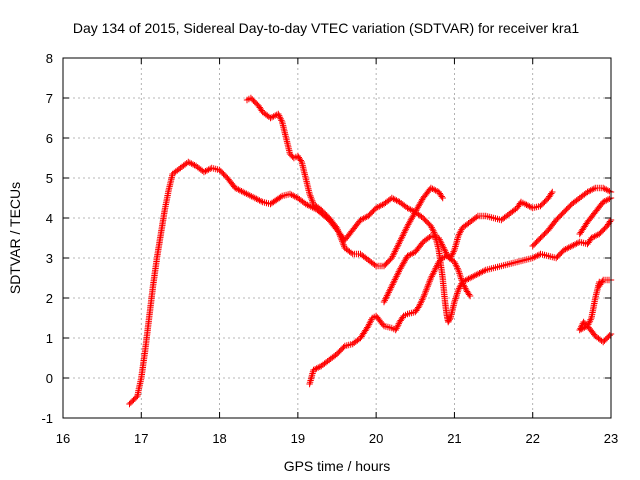  I want to click on series-marks-s3, so click(390, 320).